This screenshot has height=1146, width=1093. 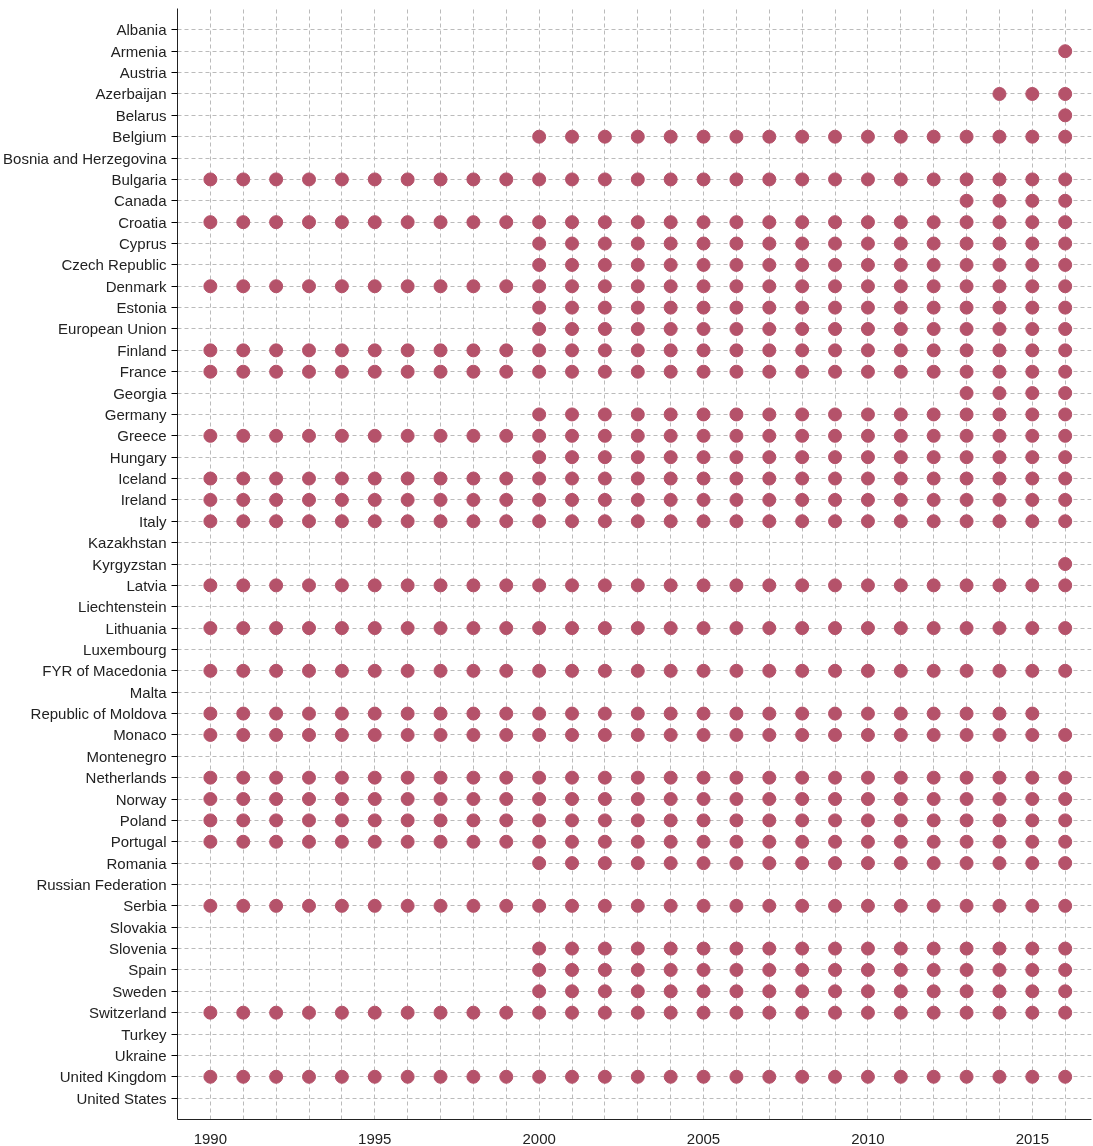 What do you see at coordinates (143, 500) in the screenshot?
I see `y-tick-label: Ireland` at bounding box center [143, 500].